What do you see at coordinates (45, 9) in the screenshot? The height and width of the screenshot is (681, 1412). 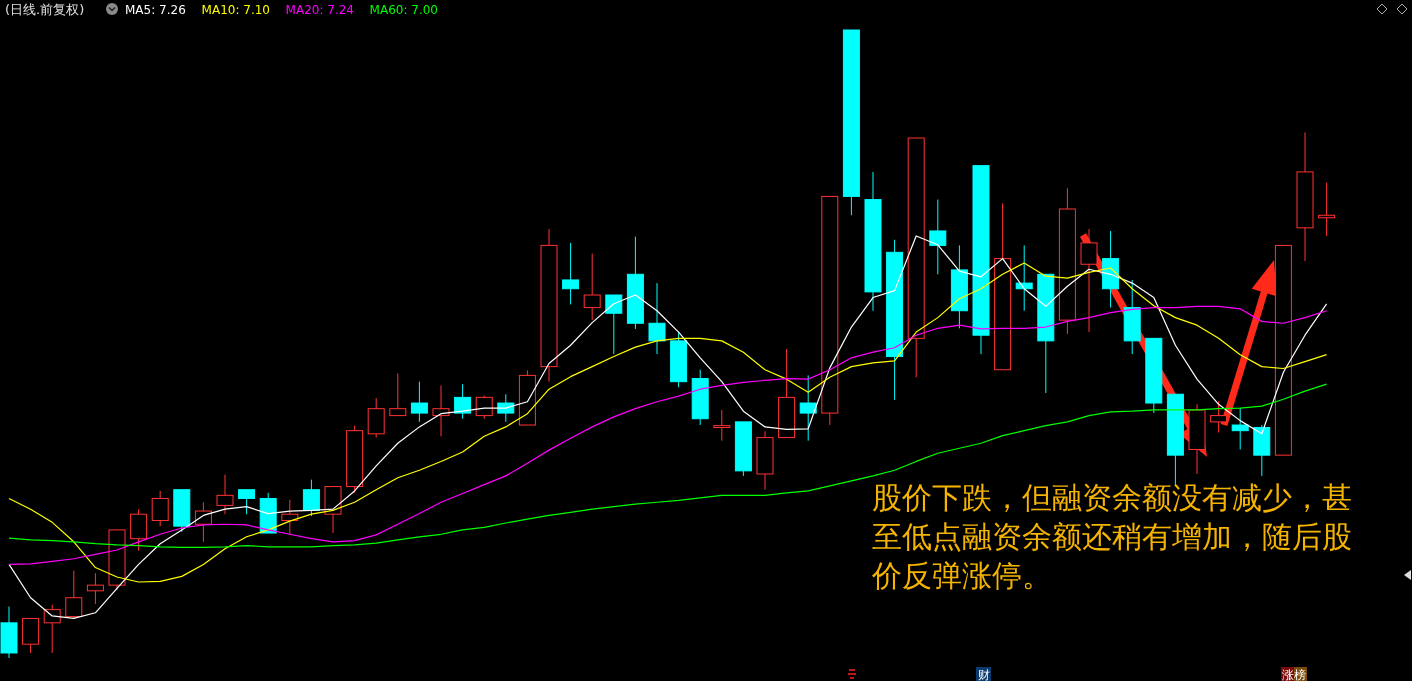 I see `chart-title: (日线.前复权)` at bounding box center [45, 9].